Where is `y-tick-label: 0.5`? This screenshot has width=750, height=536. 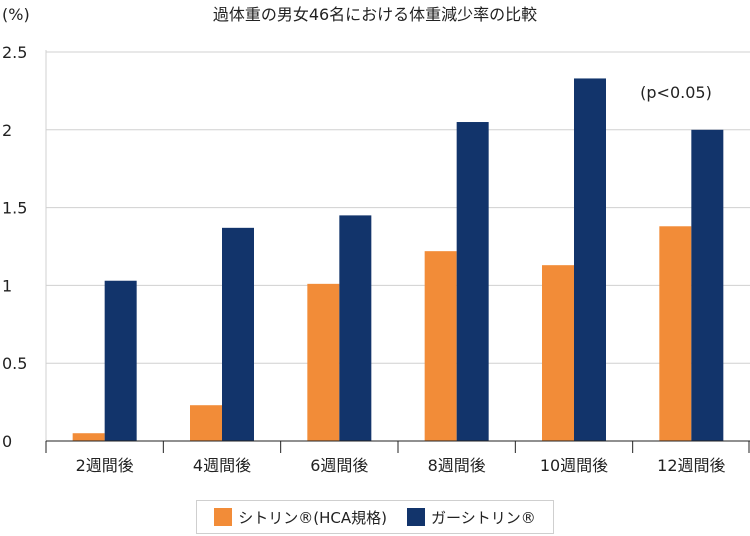
y-tick-label: 0.5 is located at coordinates (14, 363).